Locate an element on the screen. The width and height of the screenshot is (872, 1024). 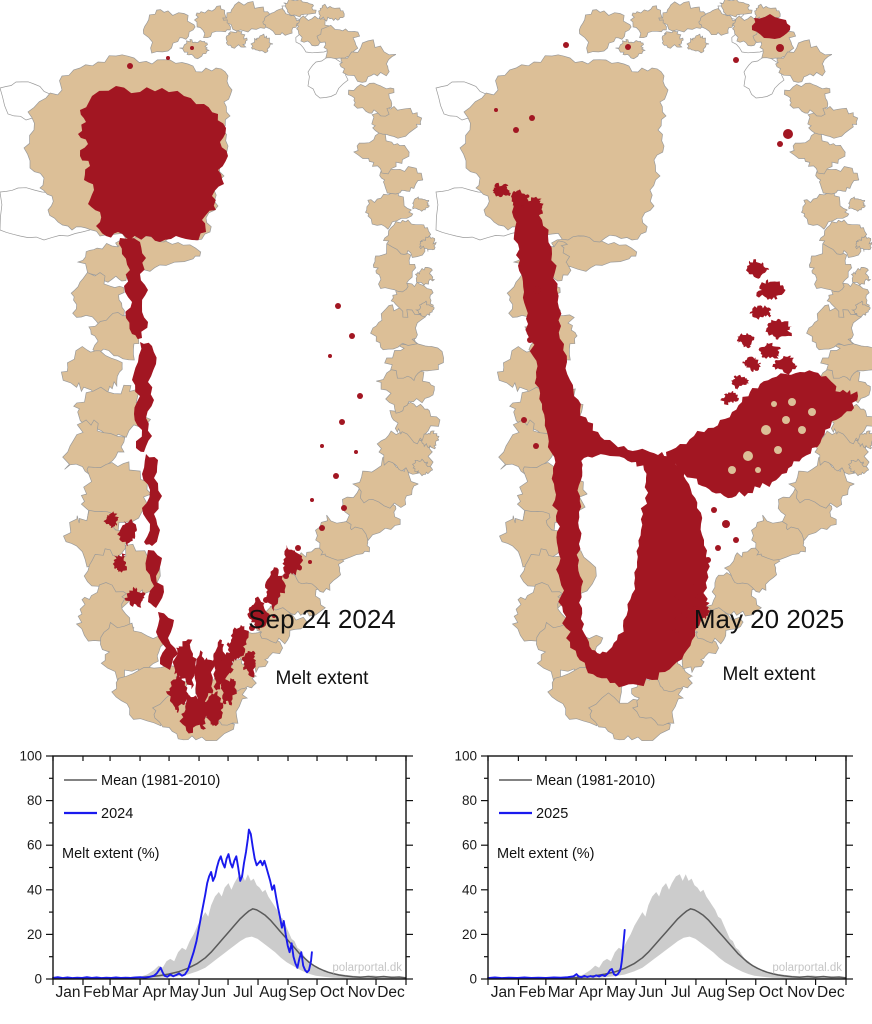
melt-band-west-and-south is located at coordinates (611, 442).